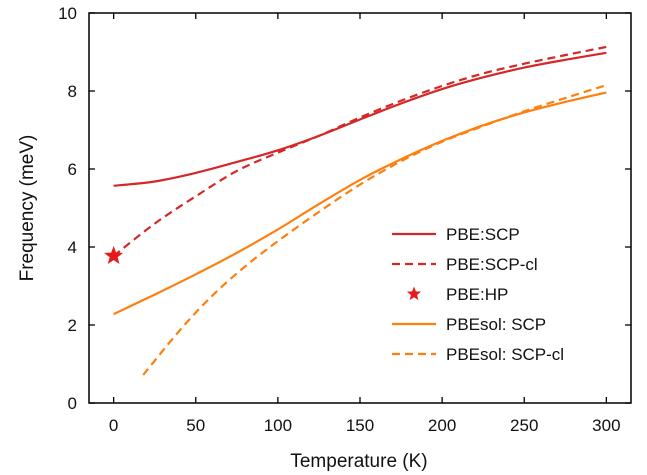  What do you see at coordinates (442, 425) in the screenshot?
I see `x-tick-label: 200` at bounding box center [442, 425].